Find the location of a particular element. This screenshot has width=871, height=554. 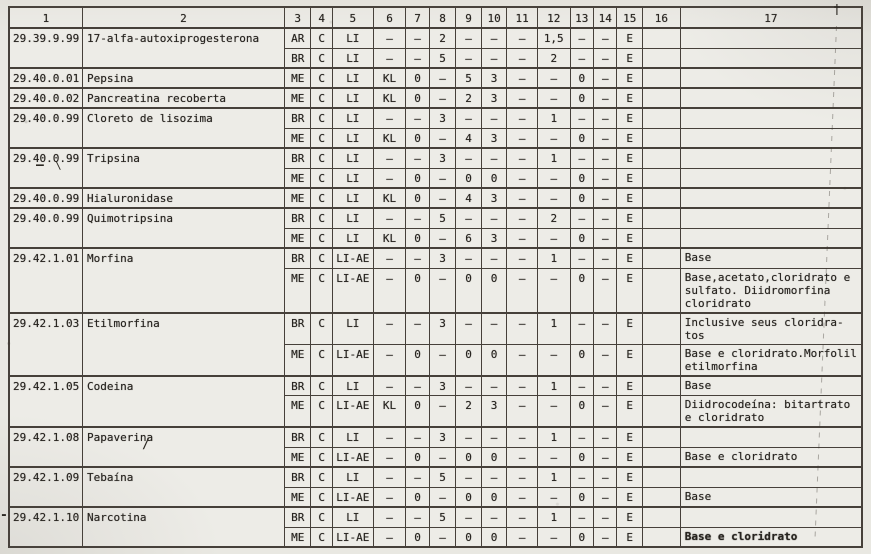

row-code: 29.40.0.01 is located at coordinates (45, 78).